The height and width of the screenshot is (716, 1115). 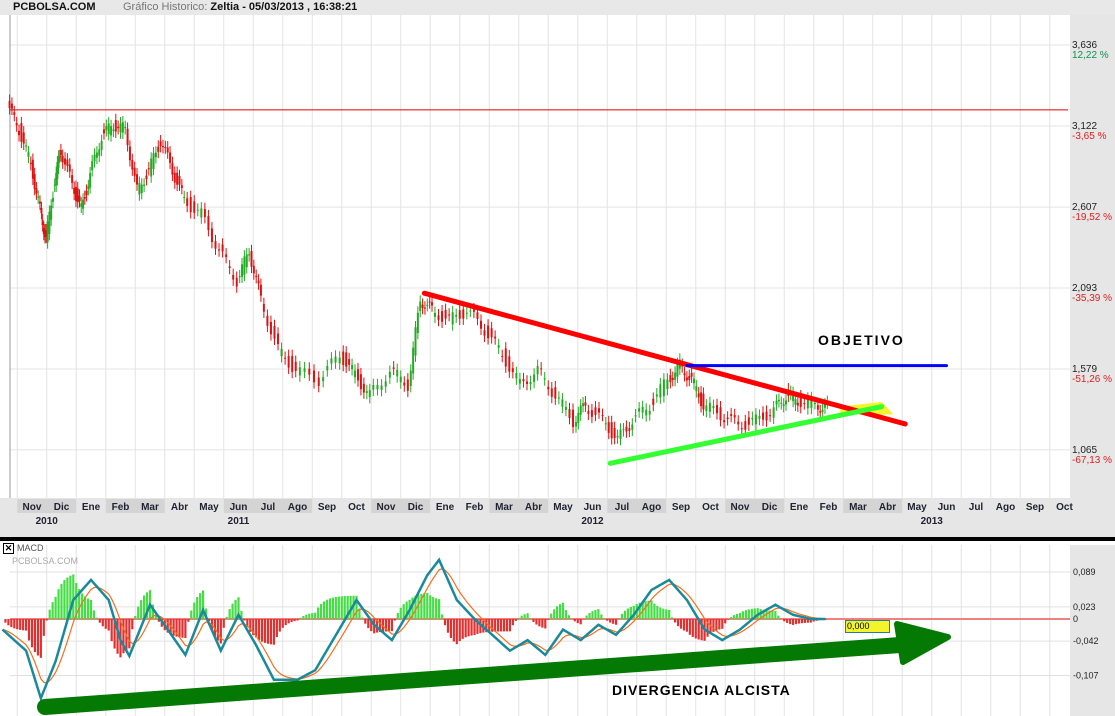 I want to click on panel-separator, so click(x=557, y=539).